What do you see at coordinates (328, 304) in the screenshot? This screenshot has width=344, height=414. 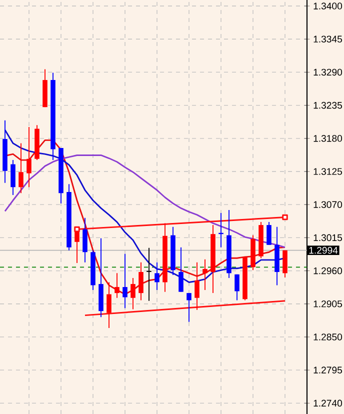 I see `y-tick-label: 1.2905` at bounding box center [328, 304].